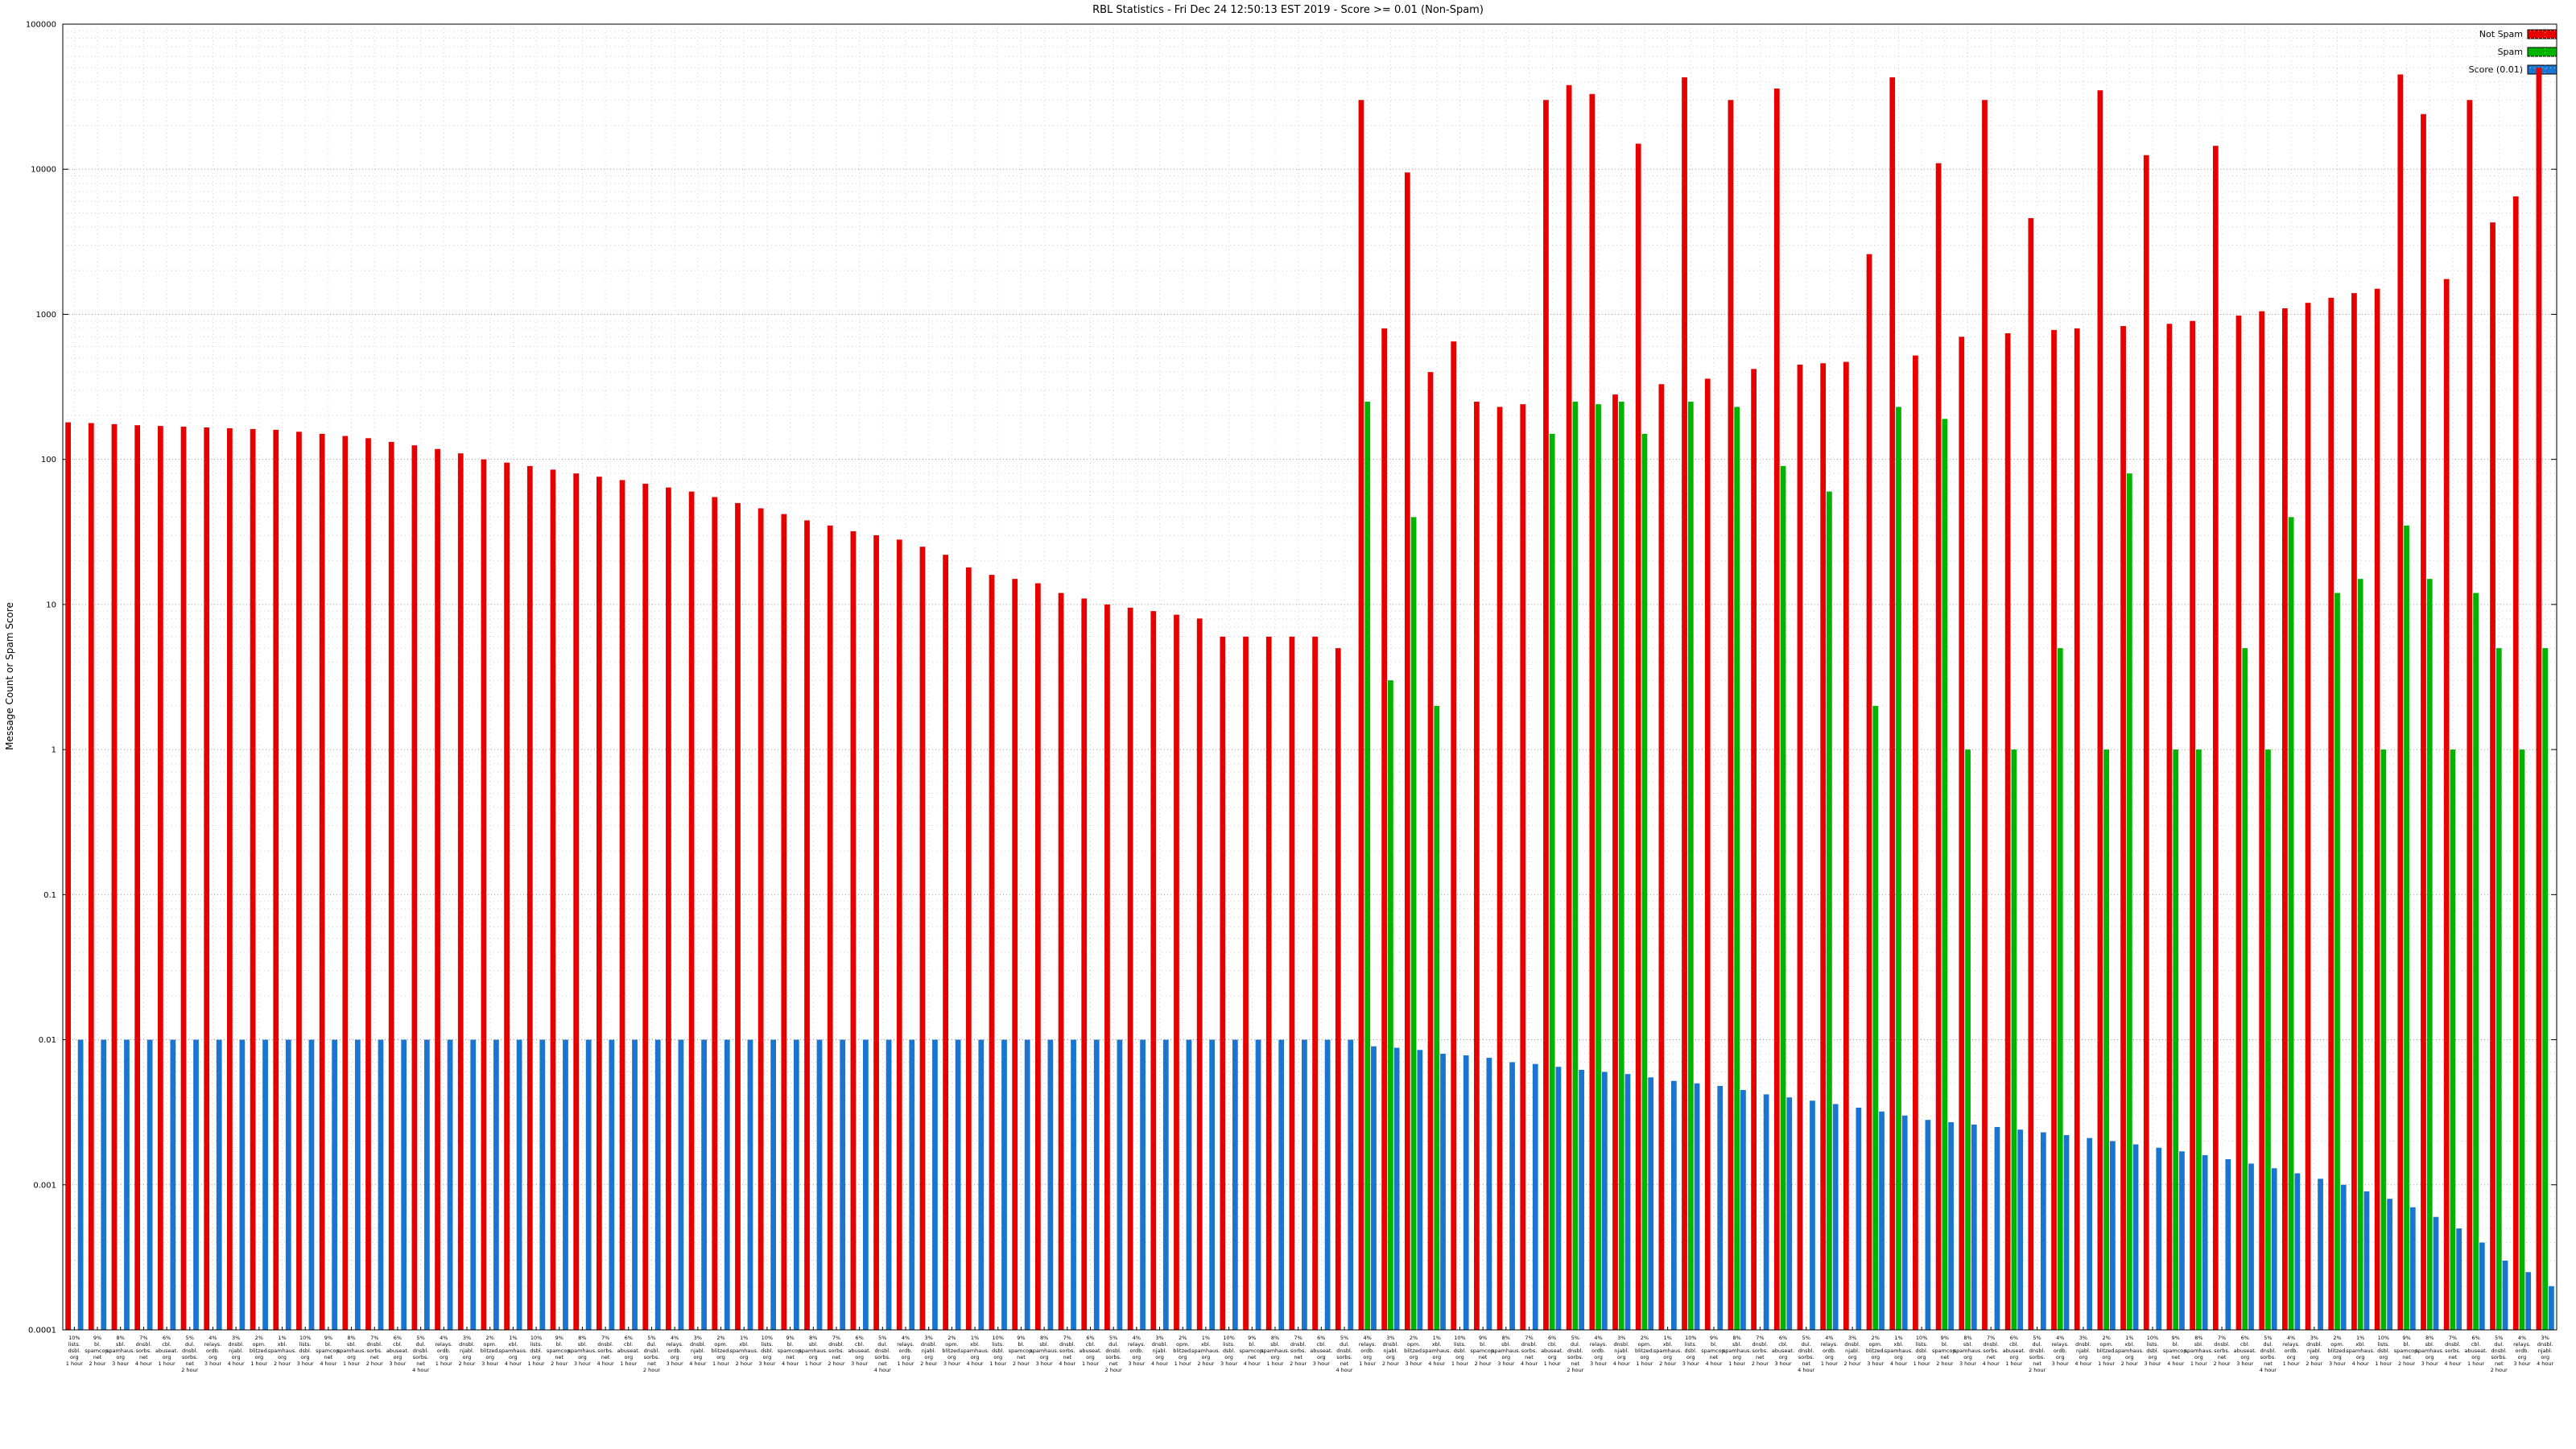 The width and height of the screenshot is (2576, 1449). I want to click on x-tick-label-line: opm., so click(721, 1344).